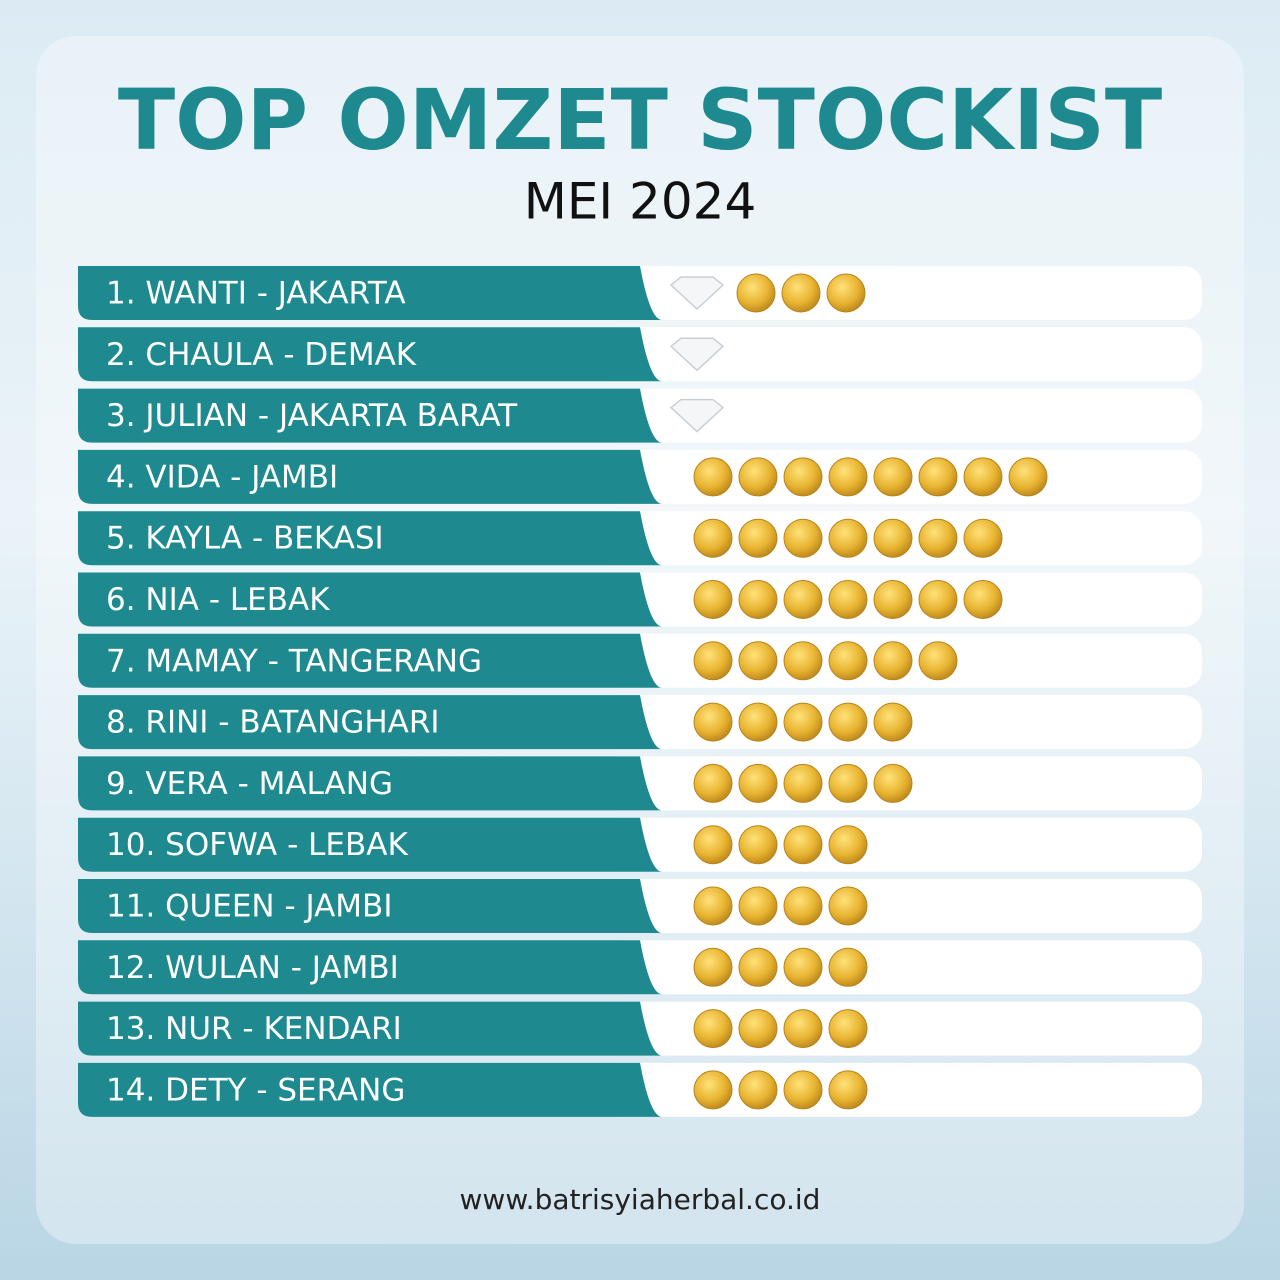  I want to click on row-label: 2. CHAULA - DEMAK, so click(261, 355).